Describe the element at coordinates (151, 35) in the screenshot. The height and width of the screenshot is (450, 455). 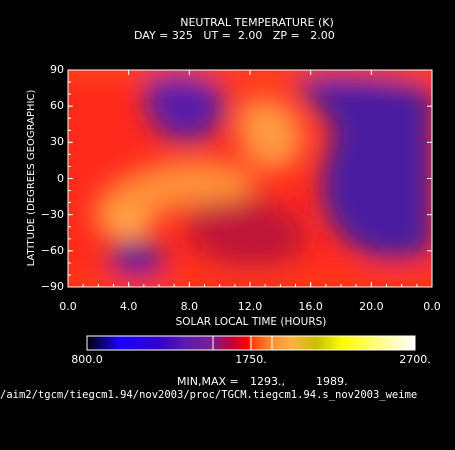
I see `day-label: DAY =` at that location.